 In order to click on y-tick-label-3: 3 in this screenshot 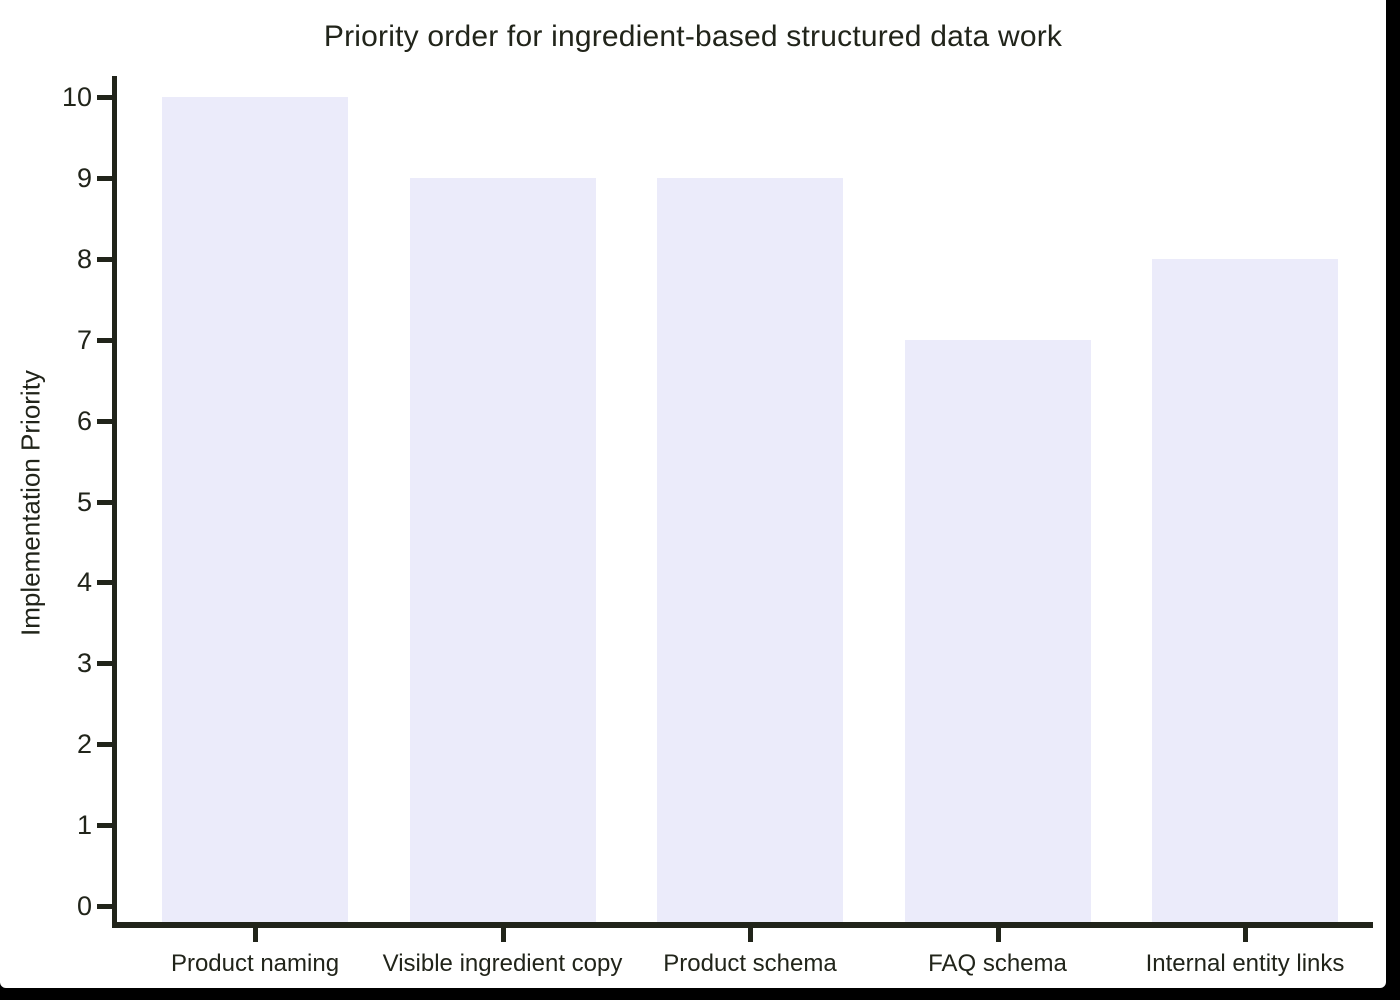, I will do `click(84, 663)`.